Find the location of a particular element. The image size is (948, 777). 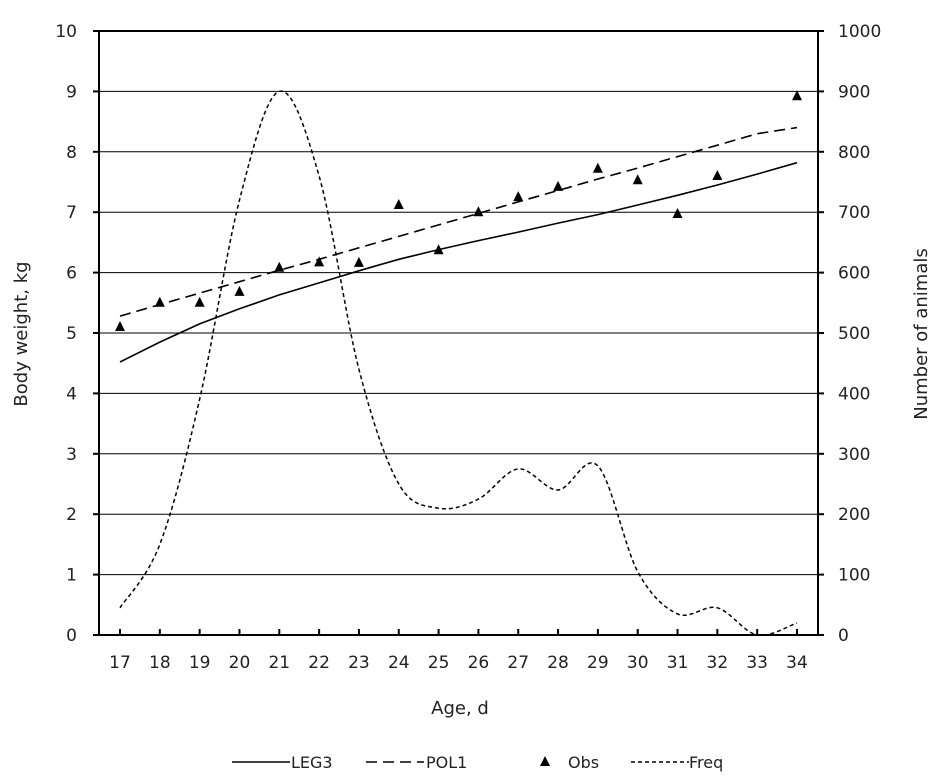

x-tick-label: 18 is located at coordinates (160, 663).